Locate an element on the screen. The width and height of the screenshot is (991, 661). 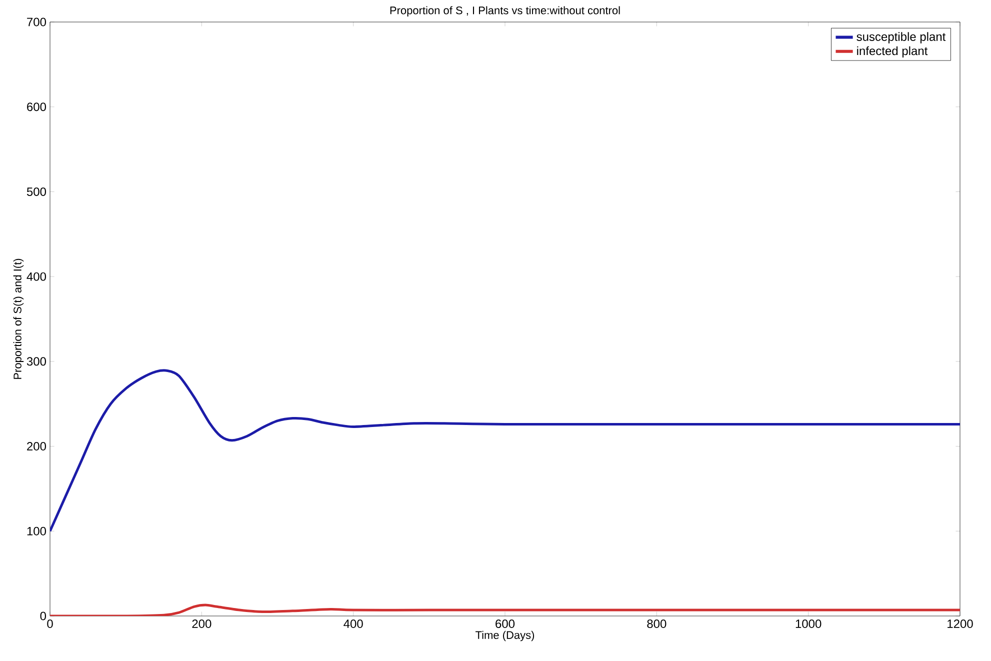
y-tick-label: 600 is located at coordinates (36, 107).